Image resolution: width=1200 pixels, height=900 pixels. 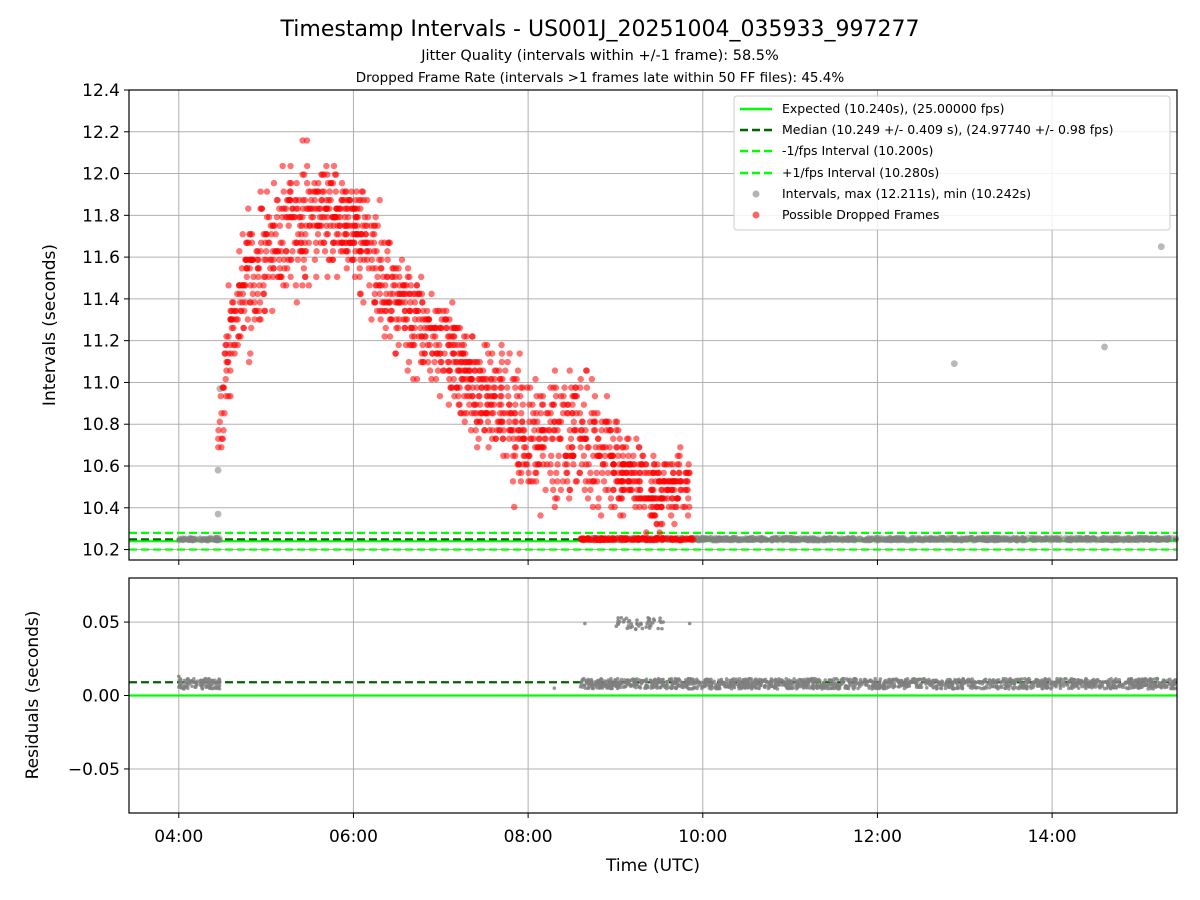 What do you see at coordinates (860, 172) in the screenshot?
I see `legend-plus-fps-label: +1/fps Interval (10.280s)` at bounding box center [860, 172].